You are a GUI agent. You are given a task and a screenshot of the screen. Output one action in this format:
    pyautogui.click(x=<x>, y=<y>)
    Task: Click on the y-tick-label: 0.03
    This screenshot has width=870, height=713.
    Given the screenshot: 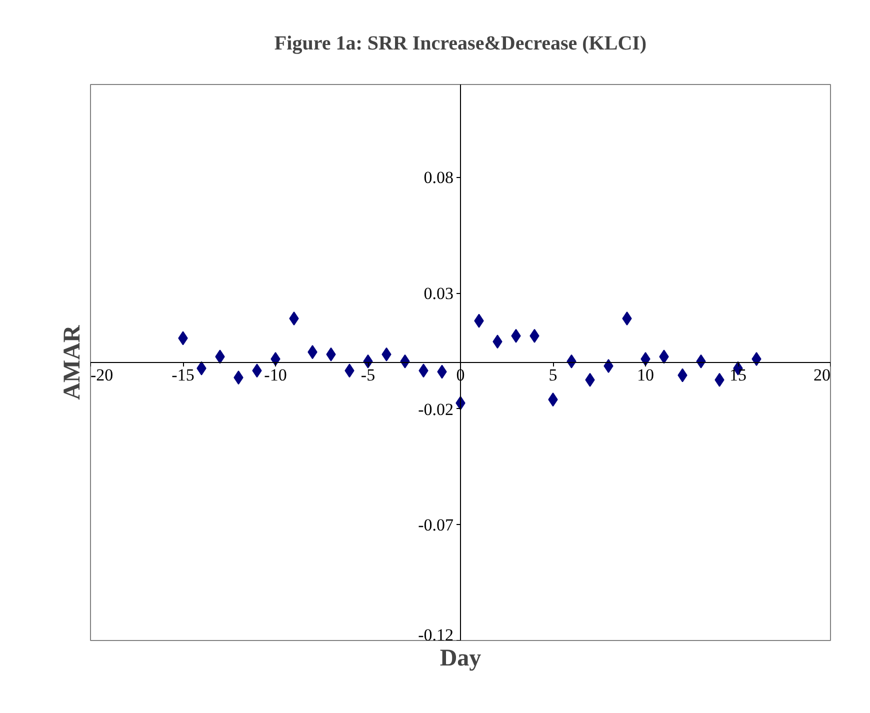 What is the action you would take?
    pyautogui.click(x=439, y=293)
    